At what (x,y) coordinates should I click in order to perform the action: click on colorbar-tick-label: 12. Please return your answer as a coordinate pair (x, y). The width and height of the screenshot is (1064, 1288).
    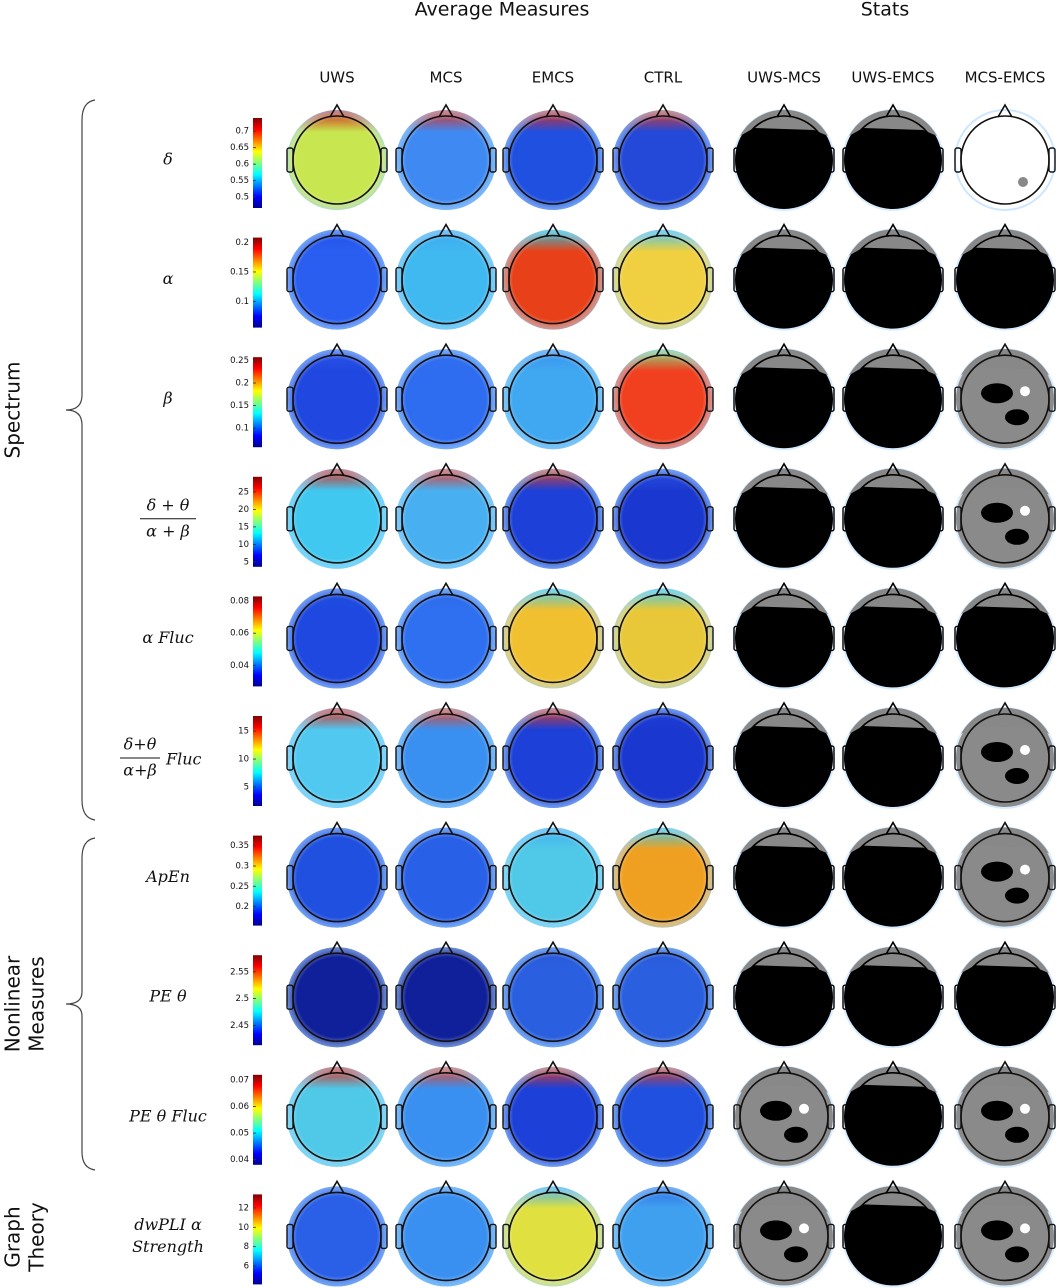
    Looking at the image, I should click on (243, 1208).